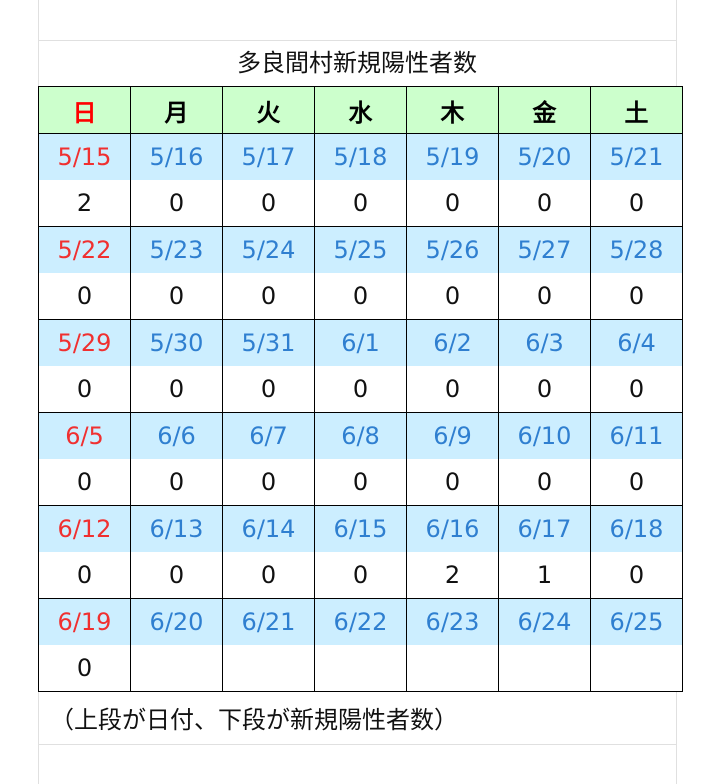 This screenshot has height=784, width=713. I want to click on date-row: 5/22 5/23 5/24 5/25 5/26 5/27 5/28, so click(360, 249).